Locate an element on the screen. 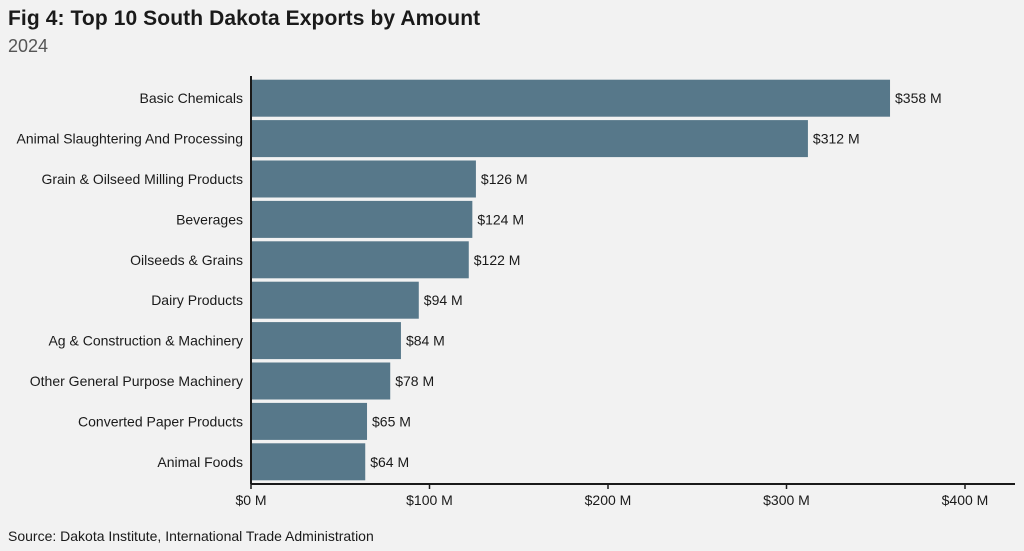 The image size is (1024, 551). x-tick-label: $0 M is located at coordinates (250, 500).